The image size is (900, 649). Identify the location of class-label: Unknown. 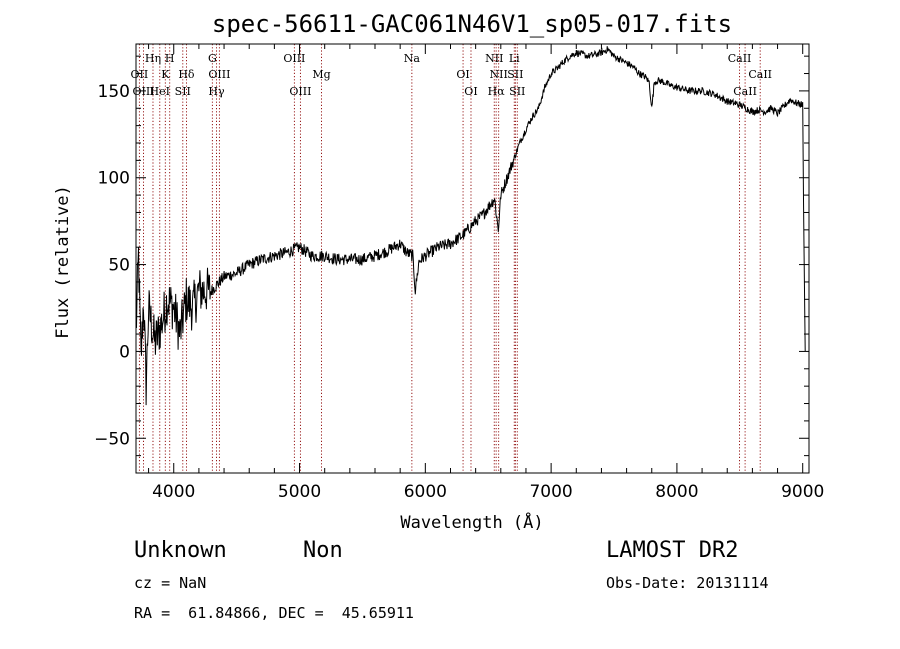
(180, 550).